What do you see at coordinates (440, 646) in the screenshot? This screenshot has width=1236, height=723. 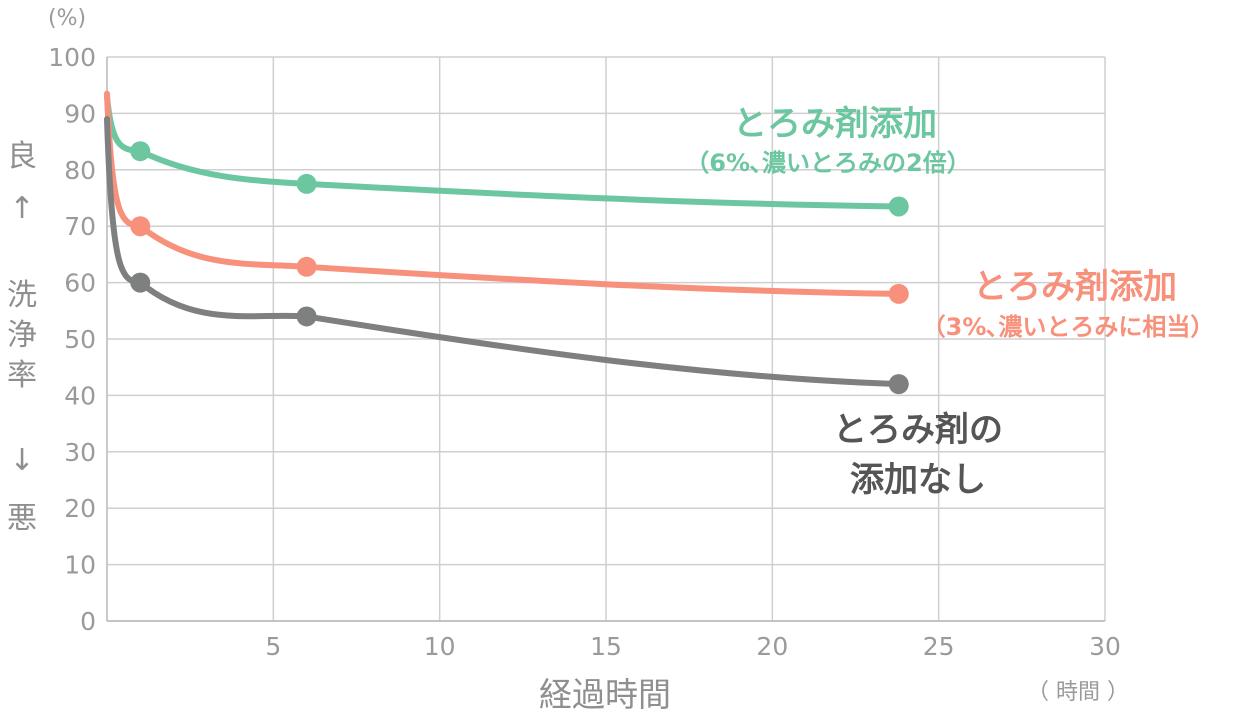 I see `x-tick-label: 10` at bounding box center [440, 646].